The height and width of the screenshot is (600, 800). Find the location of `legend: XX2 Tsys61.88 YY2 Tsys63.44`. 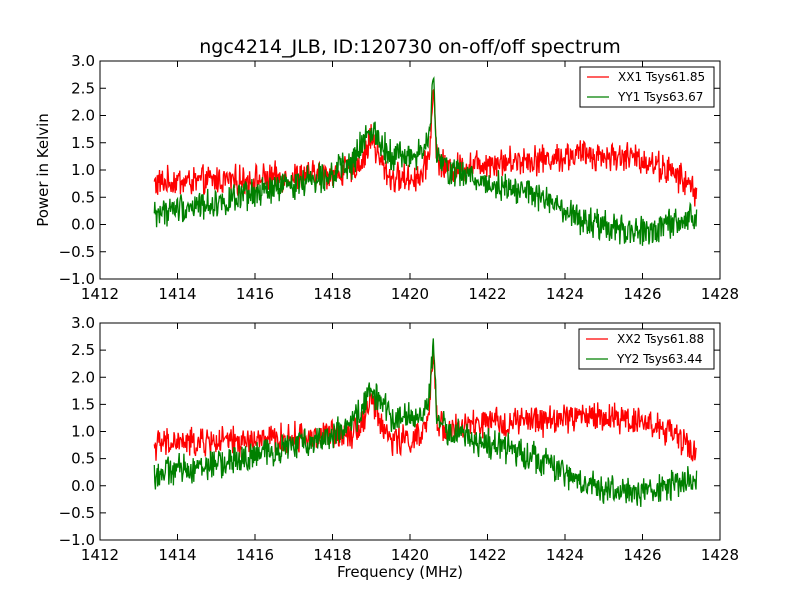

legend: XX2 Tsys61.88 YY2 Tsys63.44 is located at coordinates (646, 349).